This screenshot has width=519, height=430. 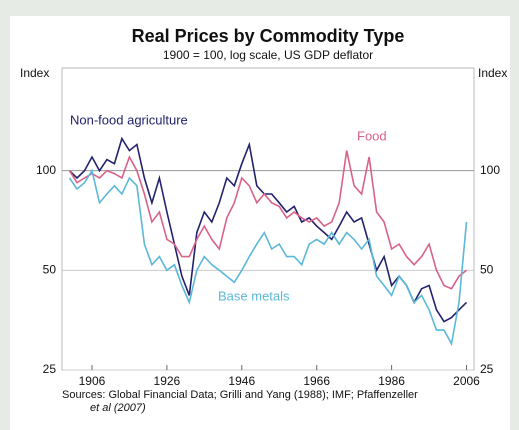 What do you see at coordinates (490, 170) in the screenshot?
I see `y2-tick-label: 100` at bounding box center [490, 170].